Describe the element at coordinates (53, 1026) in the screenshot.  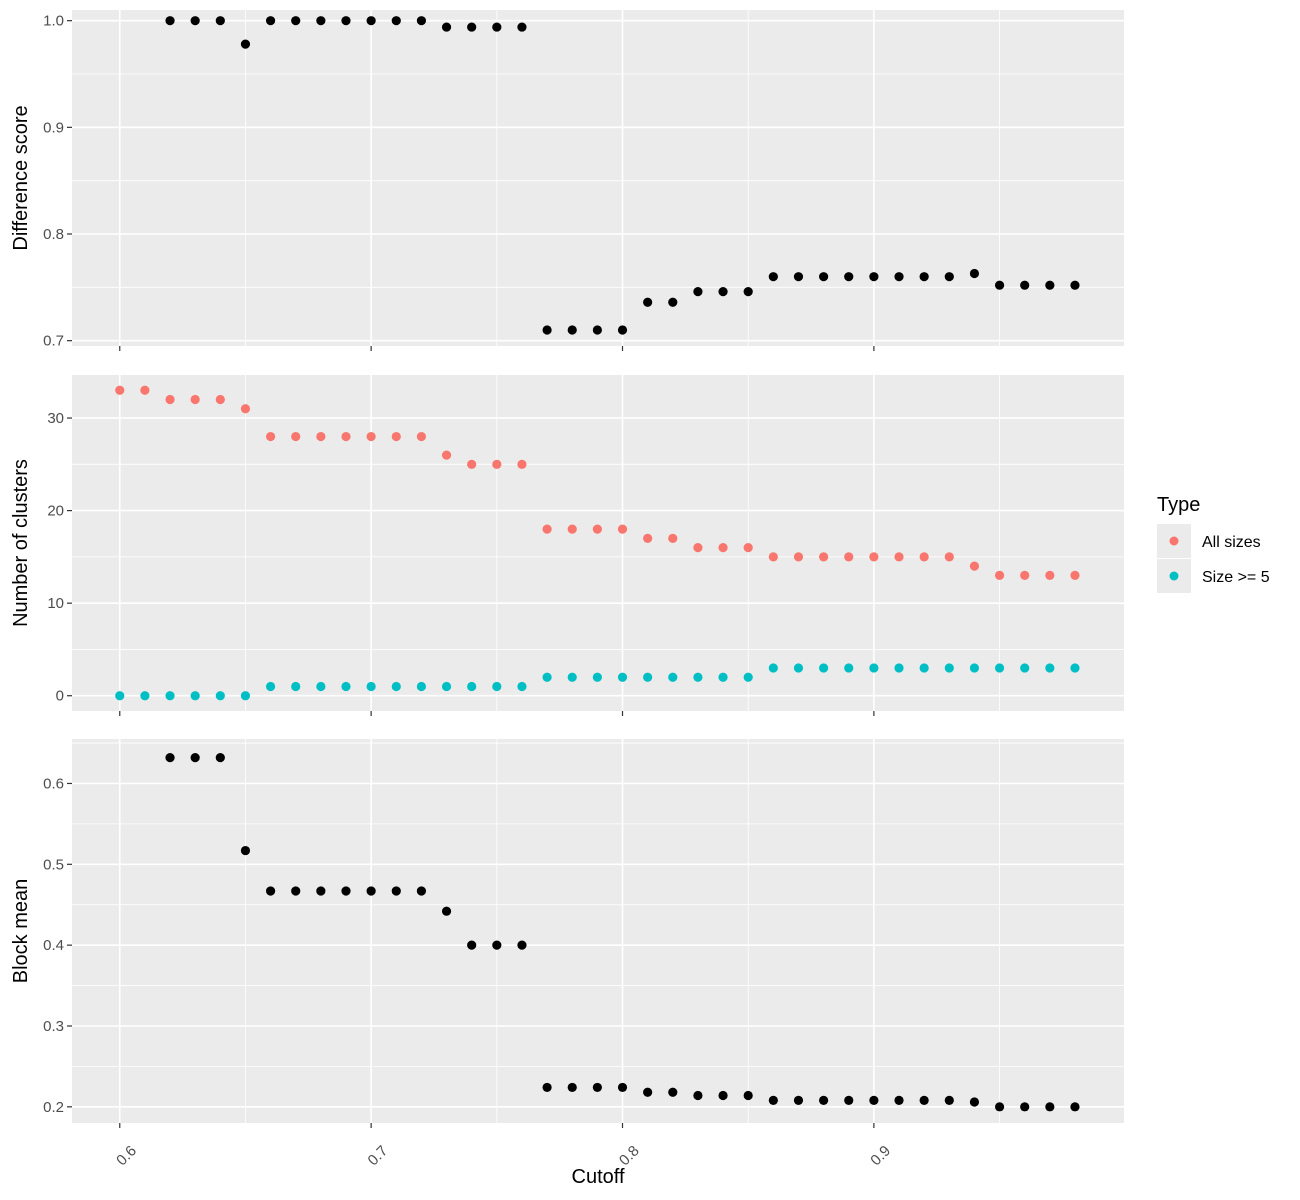
I see `y-tick-label: 0.3` at that location.